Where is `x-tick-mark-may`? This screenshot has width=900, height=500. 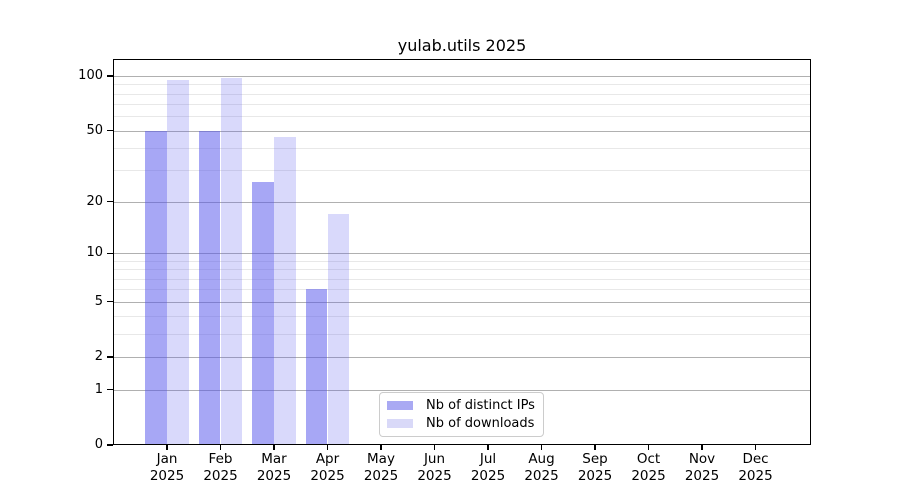 x-tick-mark-may is located at coordinates (381, 447).